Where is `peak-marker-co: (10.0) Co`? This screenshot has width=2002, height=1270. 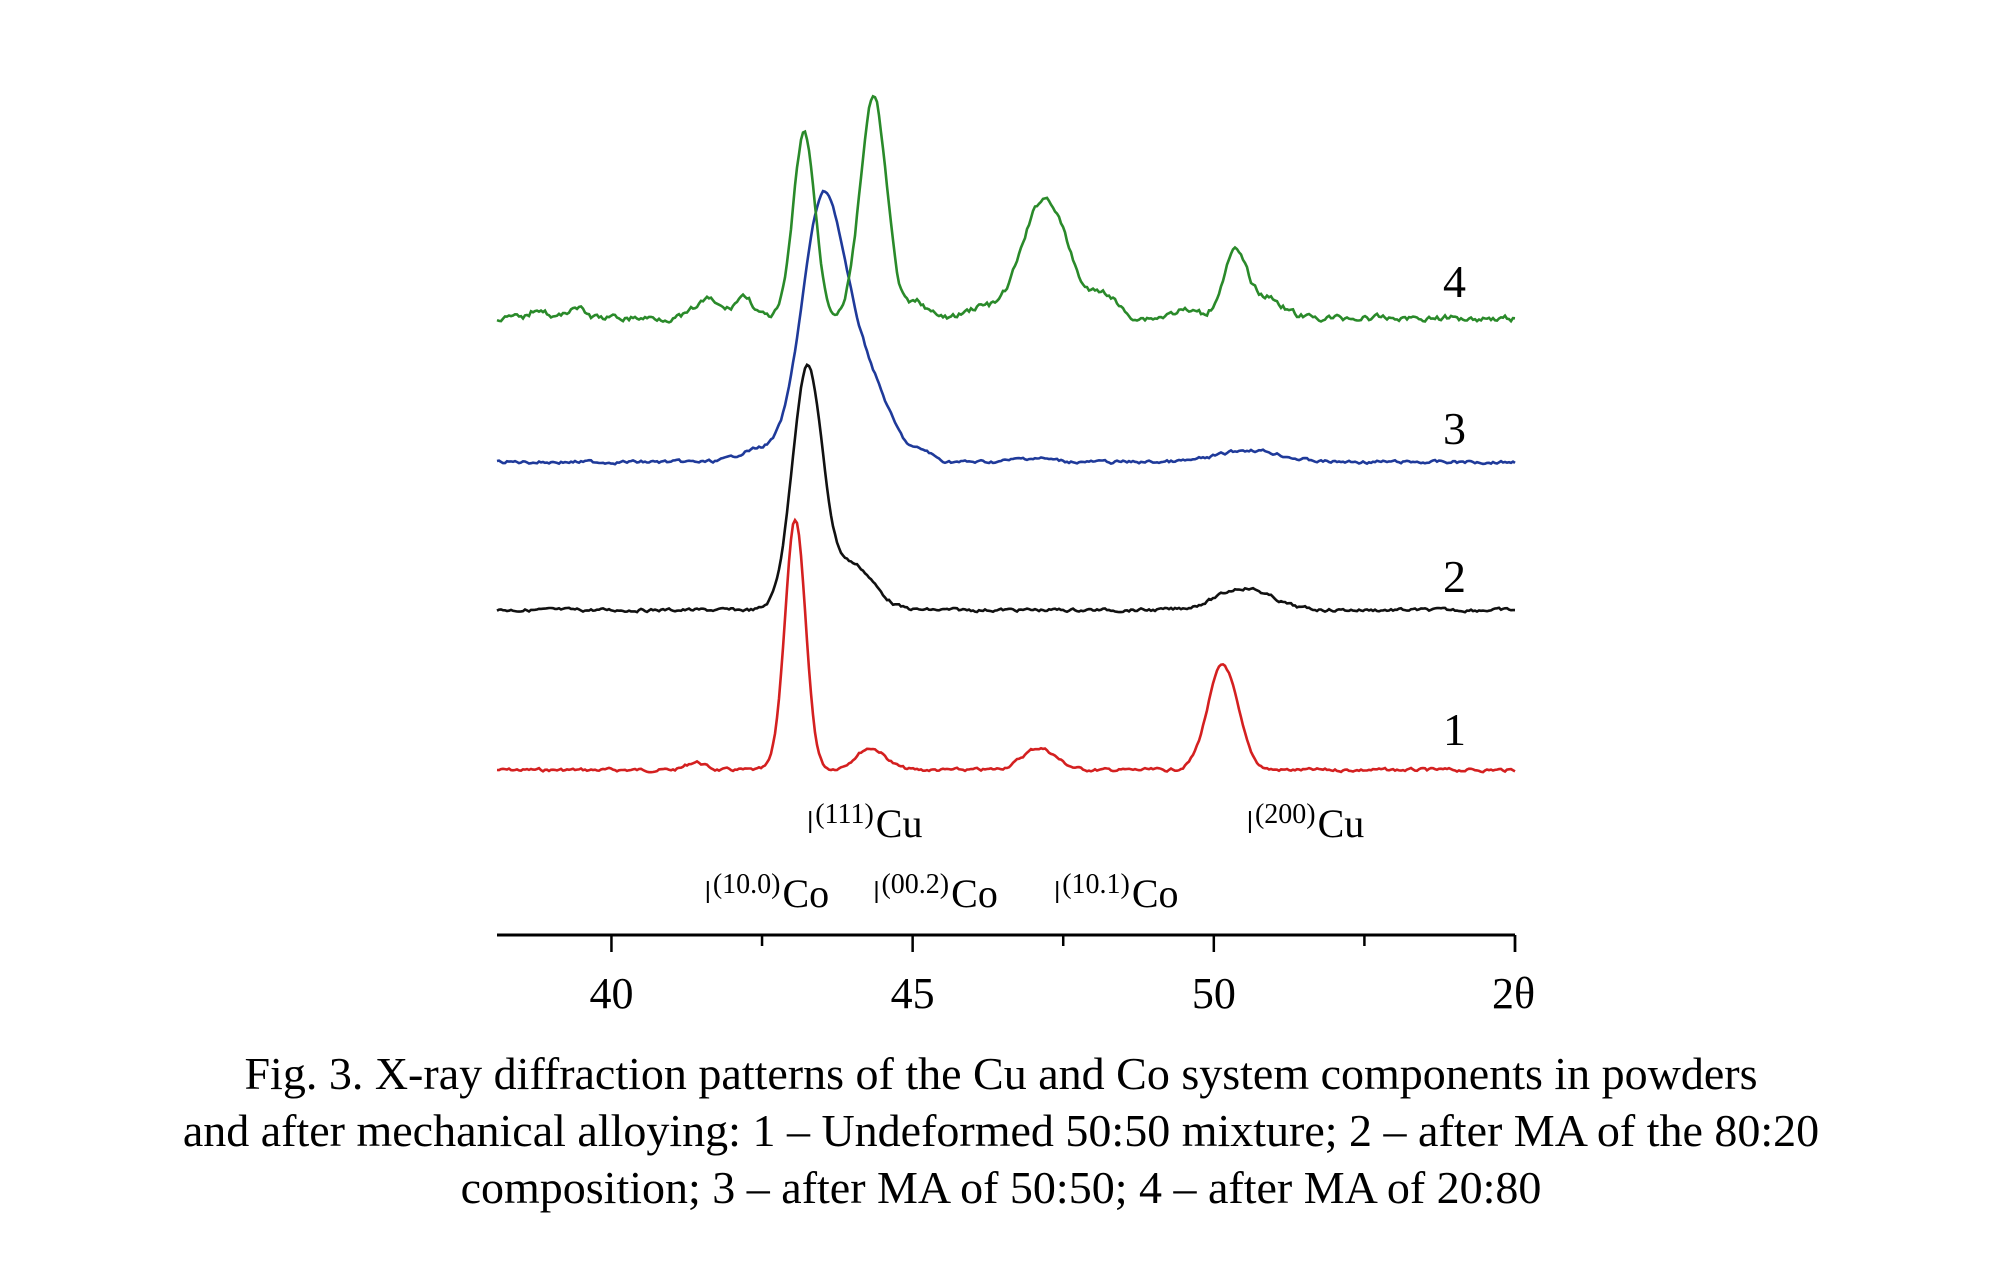 peak-marker-co: (10.0) Co is located at coordinates (767, 892).